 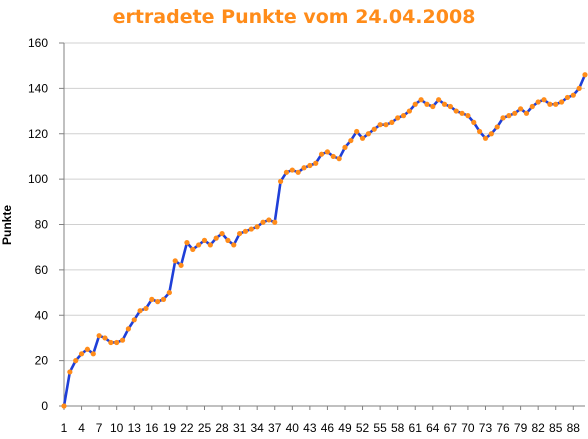 What do you see at coordinates (398, 428) in the screenshot?
I see `x-tick-label: 58` at bounding box center [398, 428].